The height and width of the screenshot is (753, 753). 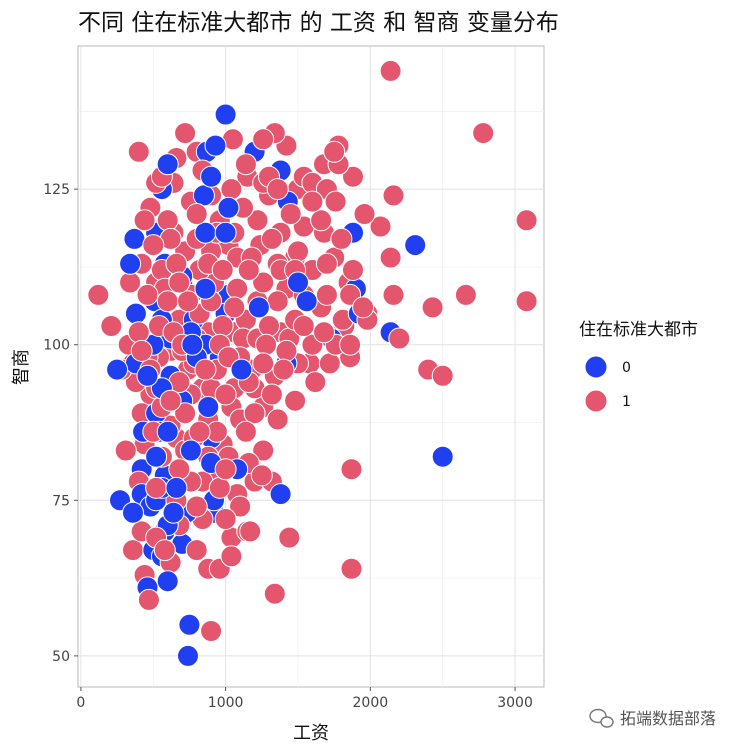 I want to click on legend-label-0: 0, so click(x=626, y=368).